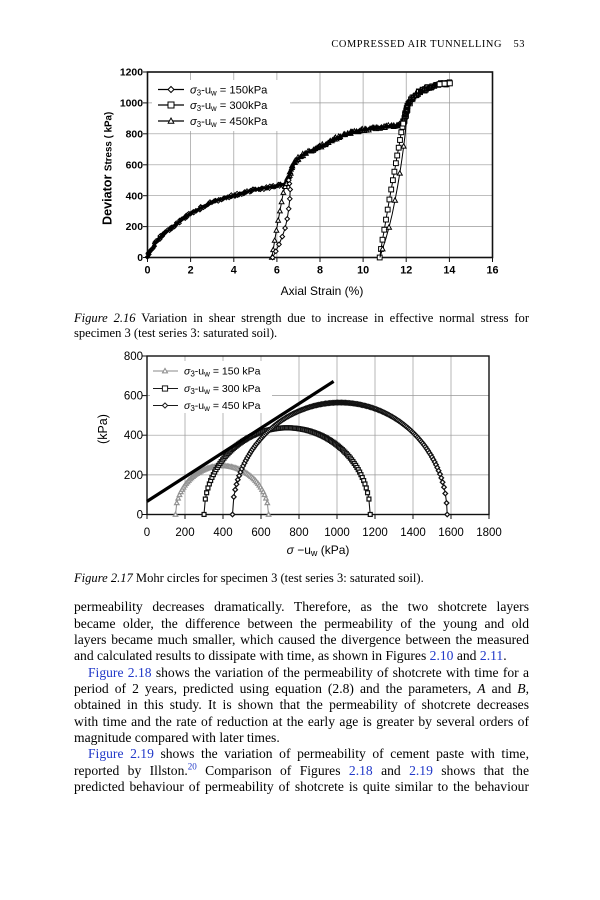 This screenshot has height=900, width=600. Describe the element at coordinates (229, 91) in the screenshot. I see `svg-text: σ3-uw = 150kPa` at that location.